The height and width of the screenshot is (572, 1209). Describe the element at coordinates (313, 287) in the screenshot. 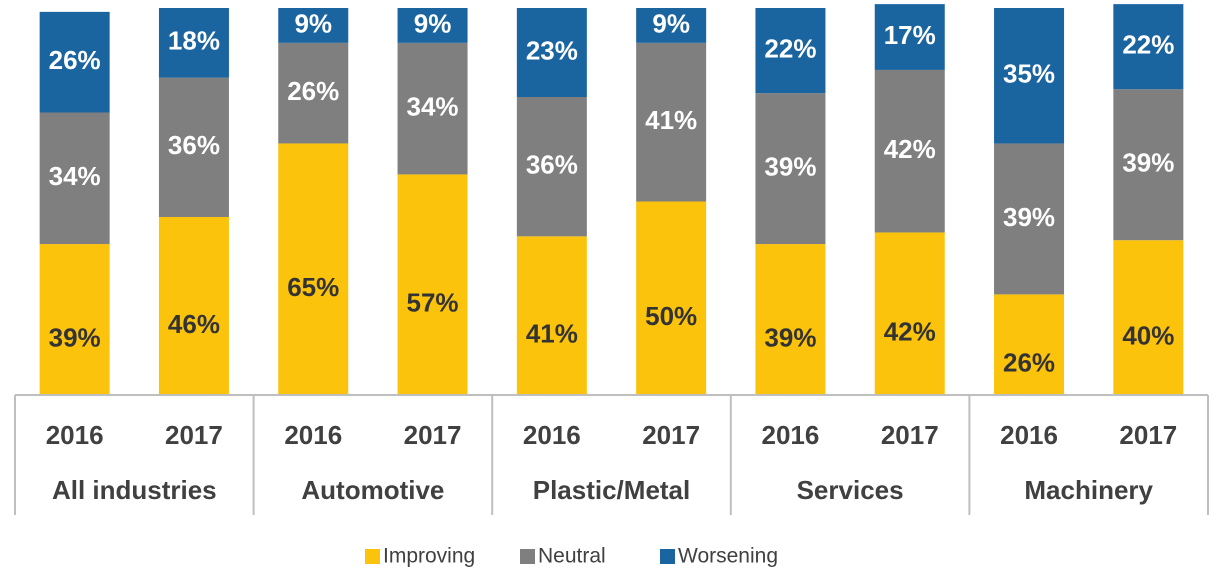

I see `value-label: 65%` at that location.